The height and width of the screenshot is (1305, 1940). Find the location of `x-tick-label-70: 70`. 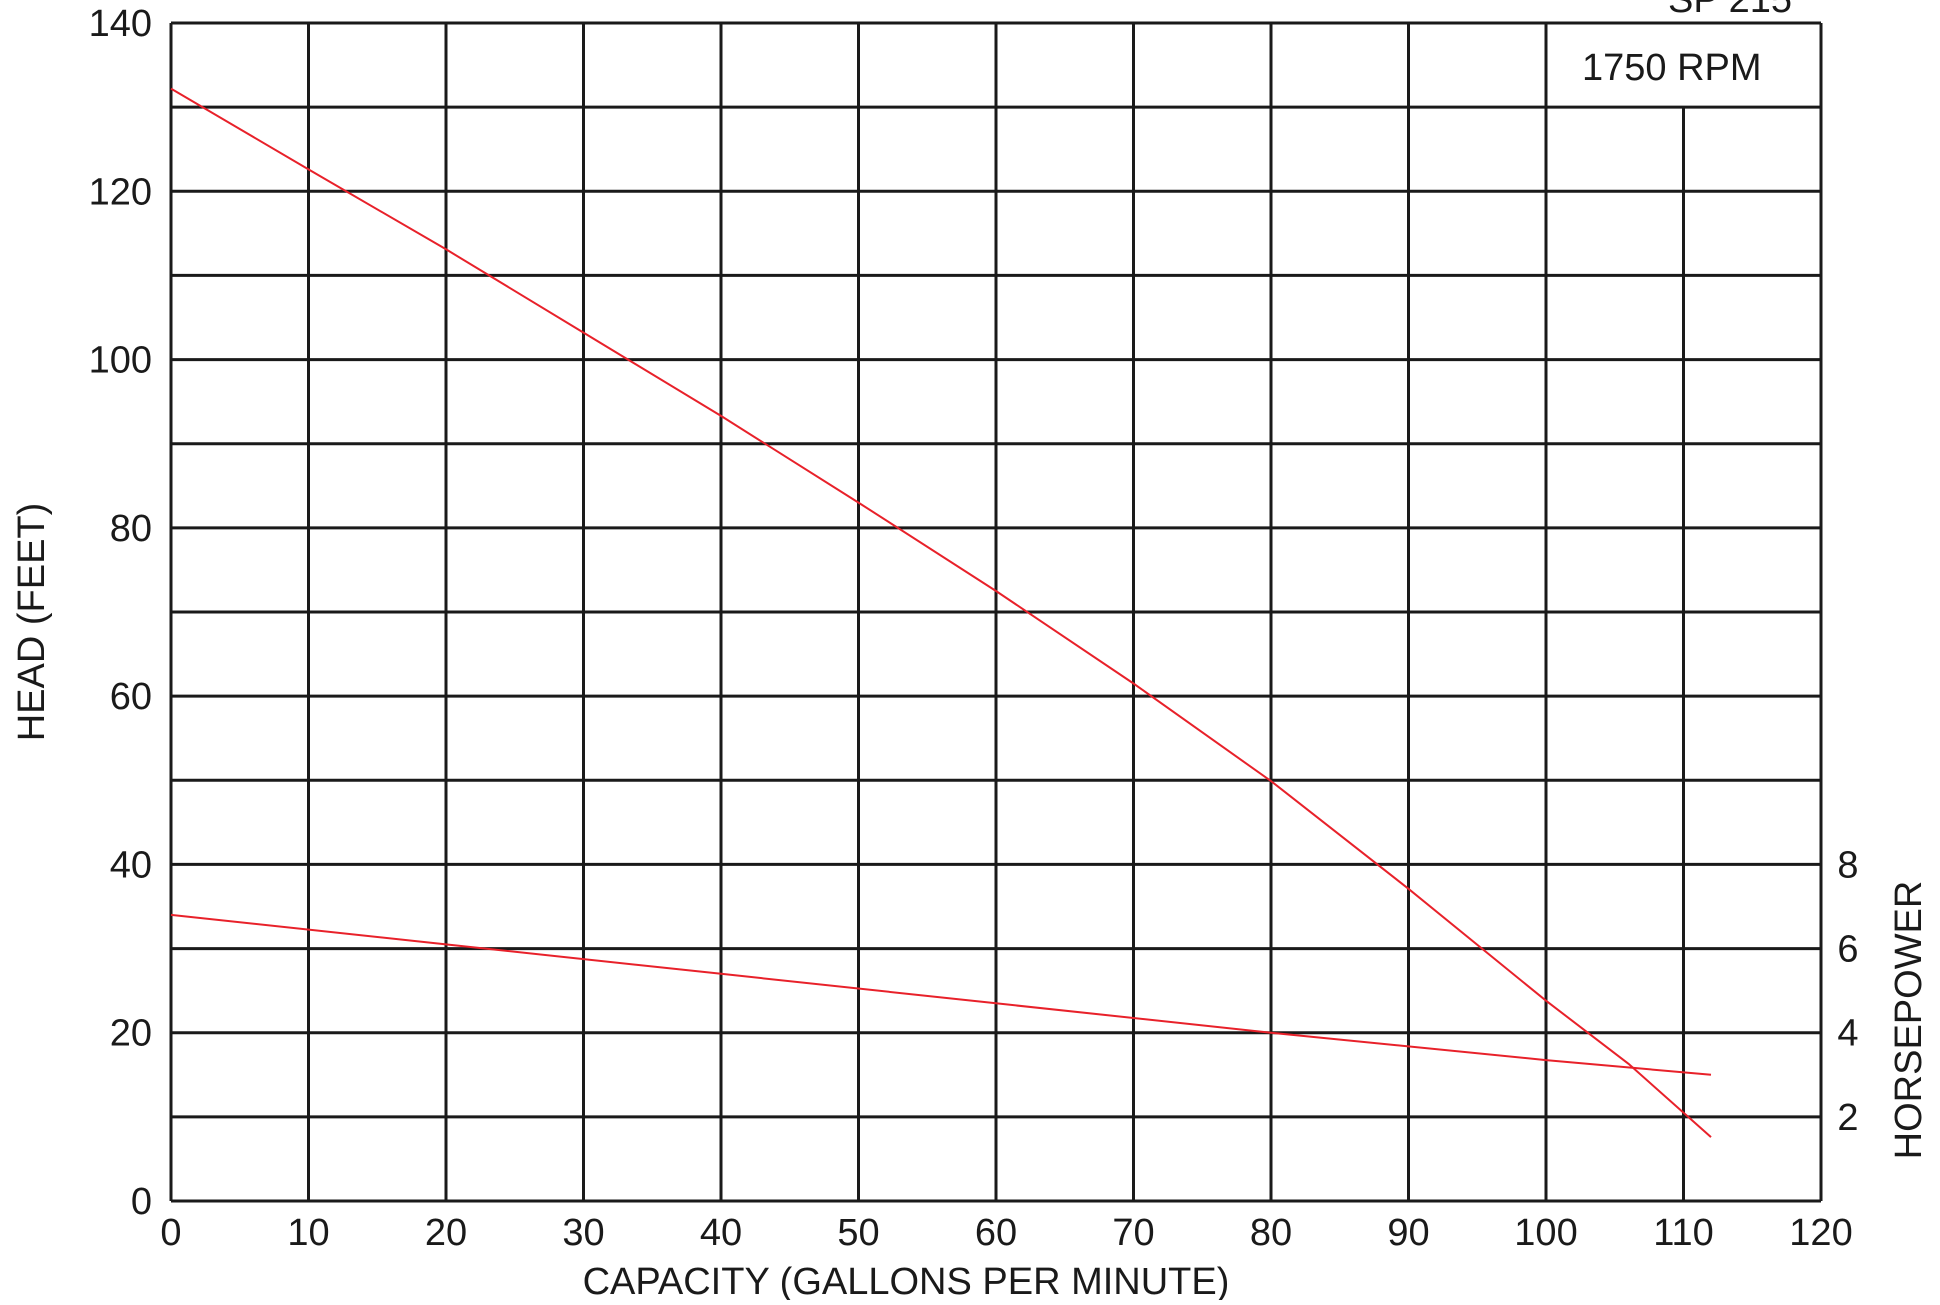

x-tick-label-70: 70 is located at coordinates (1133, 1233).